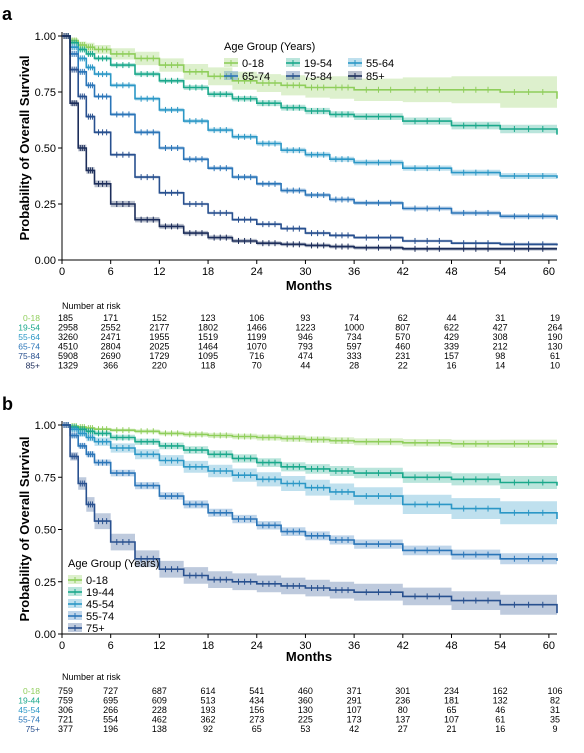 The width and height of the screenshot is (584, 753). I want to click on panel-b-risk-cell: 513, so click(208, 701).